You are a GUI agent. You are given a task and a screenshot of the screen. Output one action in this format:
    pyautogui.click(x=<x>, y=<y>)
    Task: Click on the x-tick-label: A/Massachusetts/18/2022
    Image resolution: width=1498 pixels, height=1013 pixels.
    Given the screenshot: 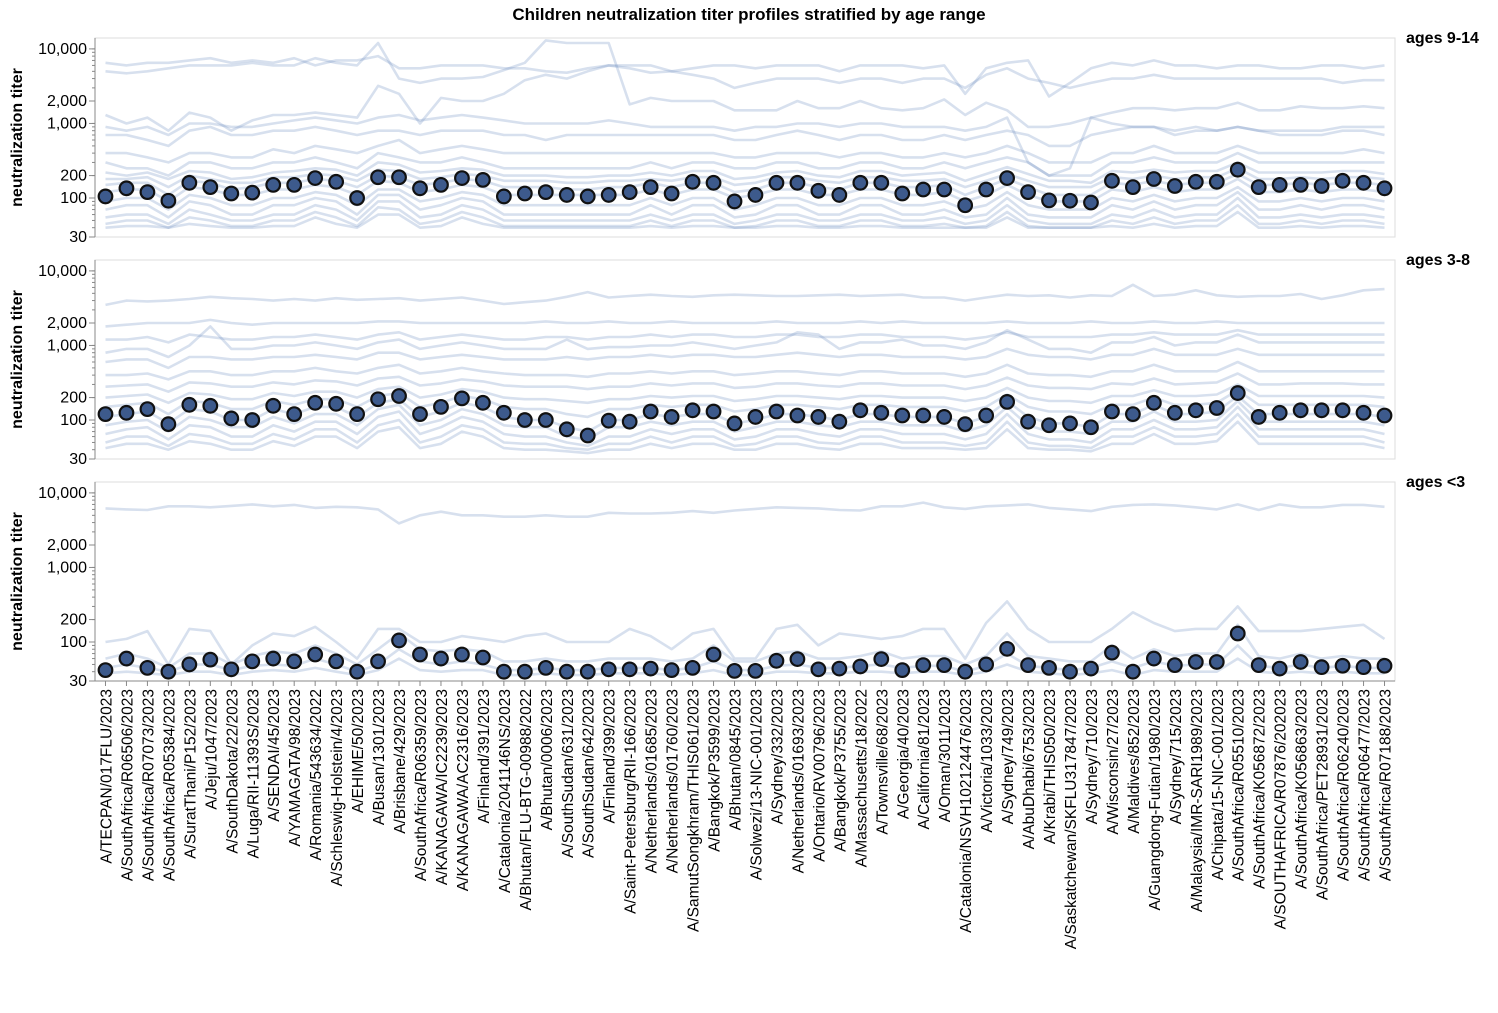 What is the action you would take?
    pyautogui.click(x=861, y=778)
    